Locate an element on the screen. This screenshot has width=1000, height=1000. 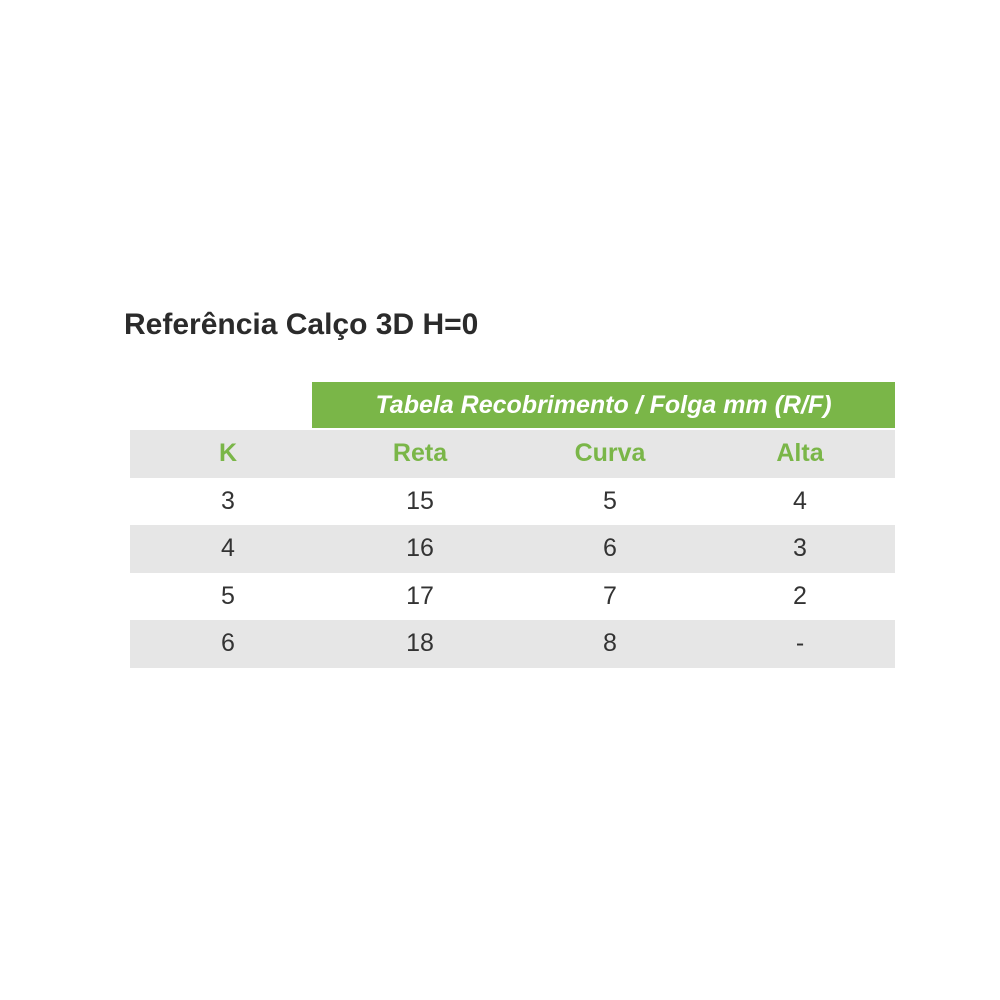
cell-reta: 17 is located at coordinates (420, 595).